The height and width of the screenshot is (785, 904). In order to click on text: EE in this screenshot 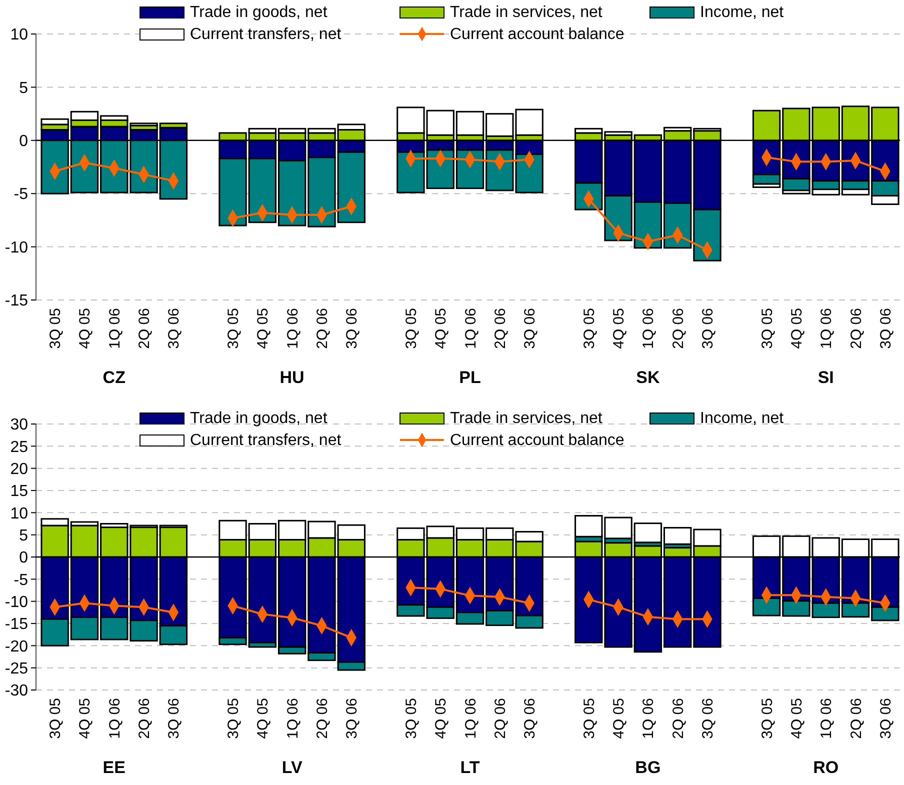, I will do `click(114, 767)`.